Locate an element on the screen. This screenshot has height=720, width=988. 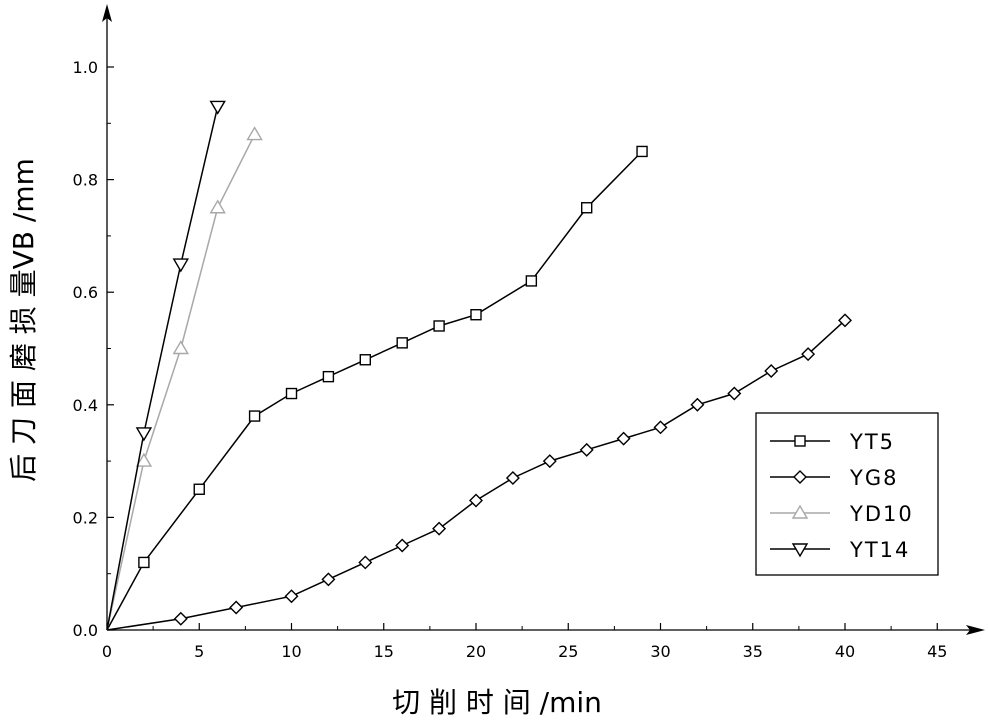
y-tick-label: 0.0 is located at coordinates (85, 630).